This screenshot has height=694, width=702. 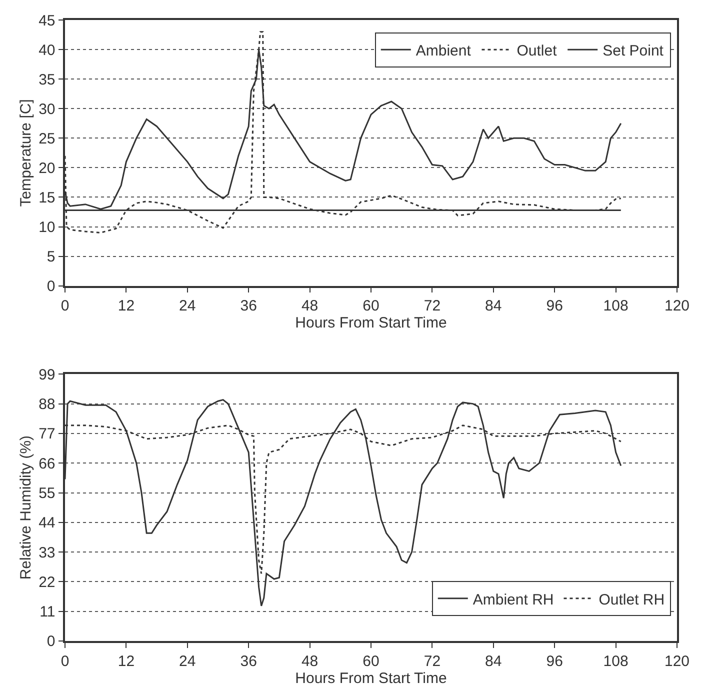 What do you see at coordinates (47, 434) in the screenshot?
I see `y-tick-label: 77` at bounding box center [47, 434].